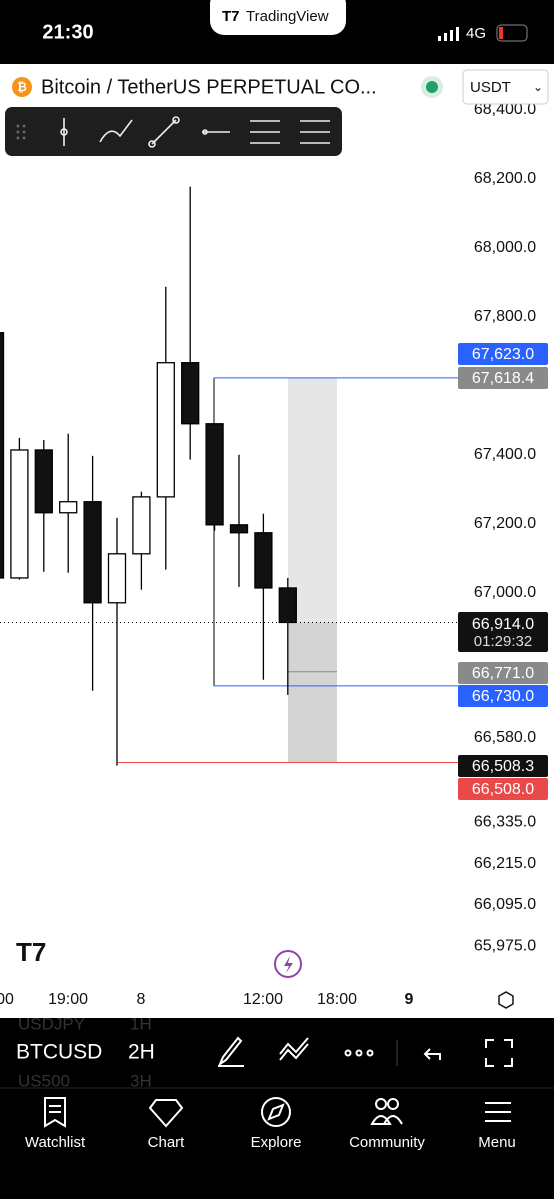 The width and height of the screenshot is (554, 1199). What do you see at coordinates (512, 33) in the screenshot?
I see `battery` at bounding box center [512, 33].